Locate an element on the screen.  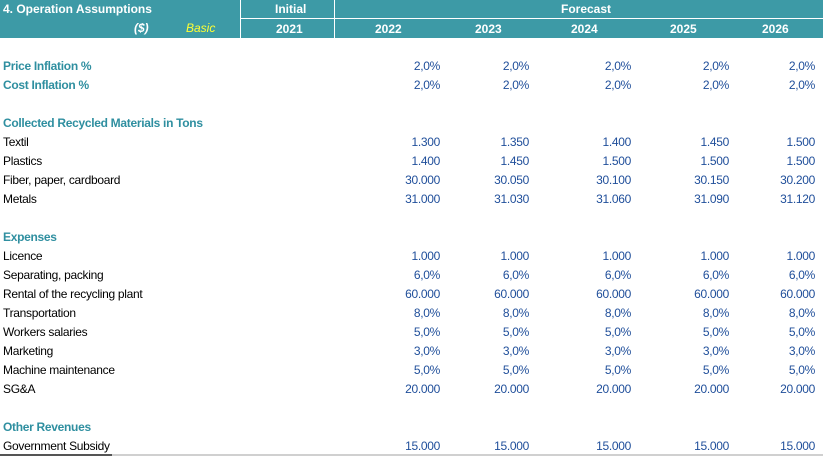
material-row-value: 30.200 is located at coordinates (797, 180).